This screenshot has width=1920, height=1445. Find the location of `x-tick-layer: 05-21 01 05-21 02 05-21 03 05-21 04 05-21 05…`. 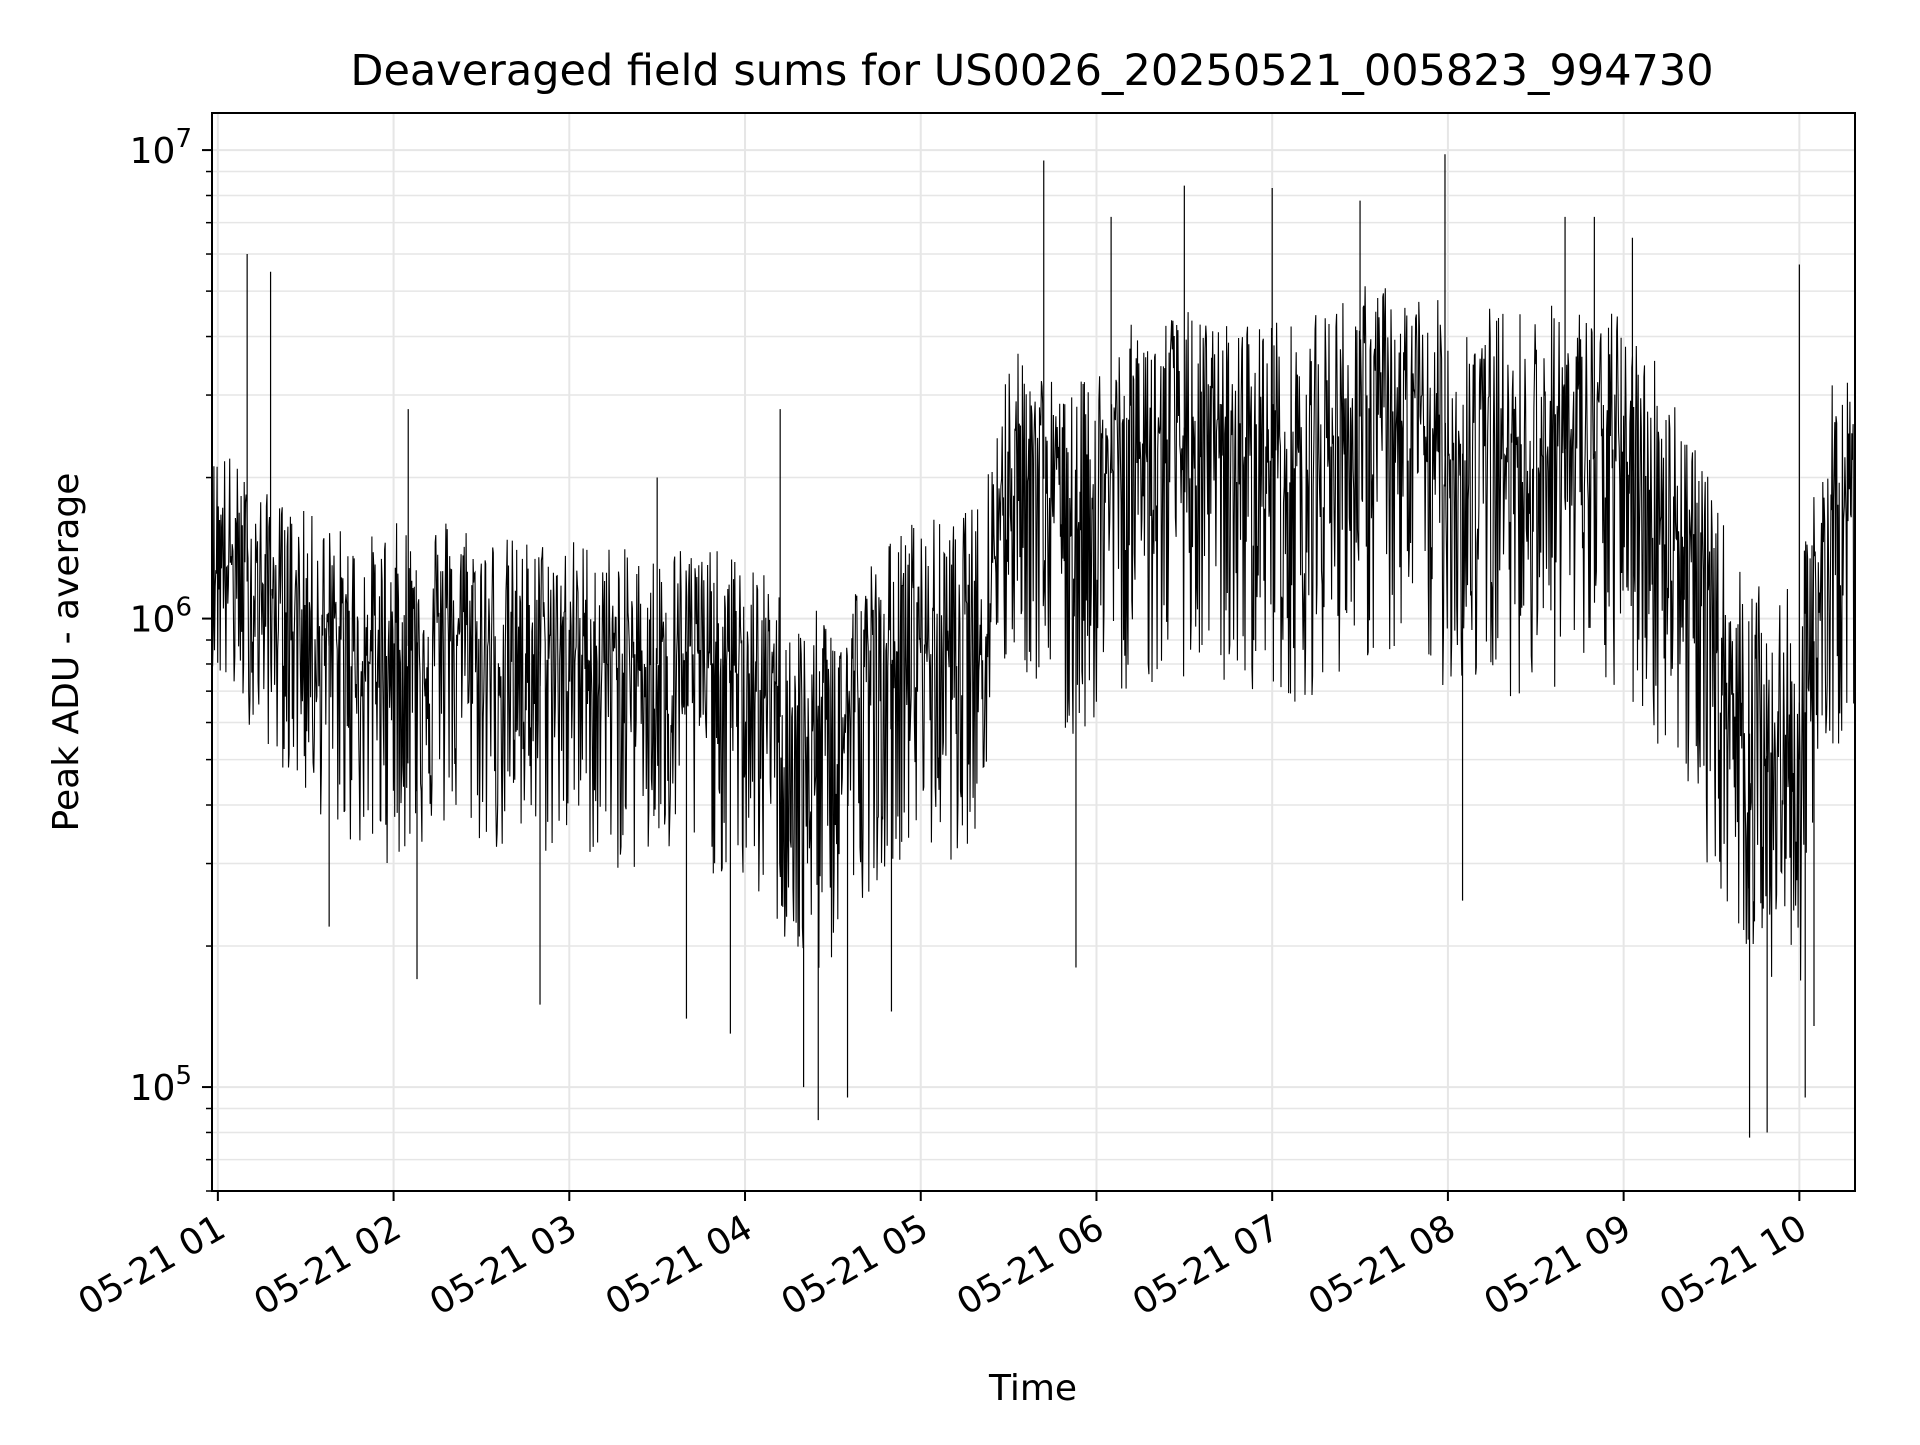

x-tick-layer: 05-21 01 05-21 02 05-21 03 05-21 04 05-21 05… is located at coordinates (943, 1257).